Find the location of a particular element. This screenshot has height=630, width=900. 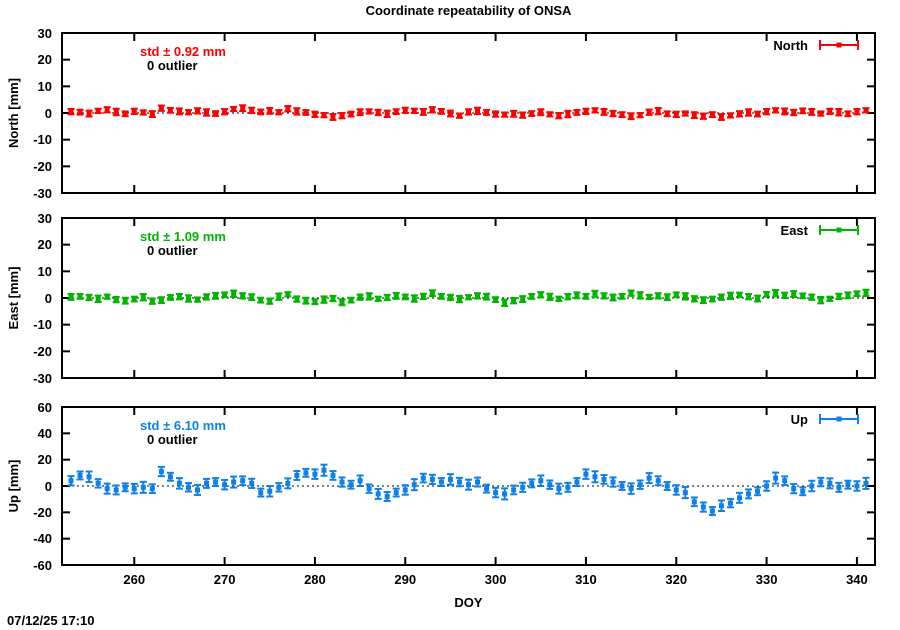

timestamp: 07/12/25 17:10 is located at coordinates (51, 620).